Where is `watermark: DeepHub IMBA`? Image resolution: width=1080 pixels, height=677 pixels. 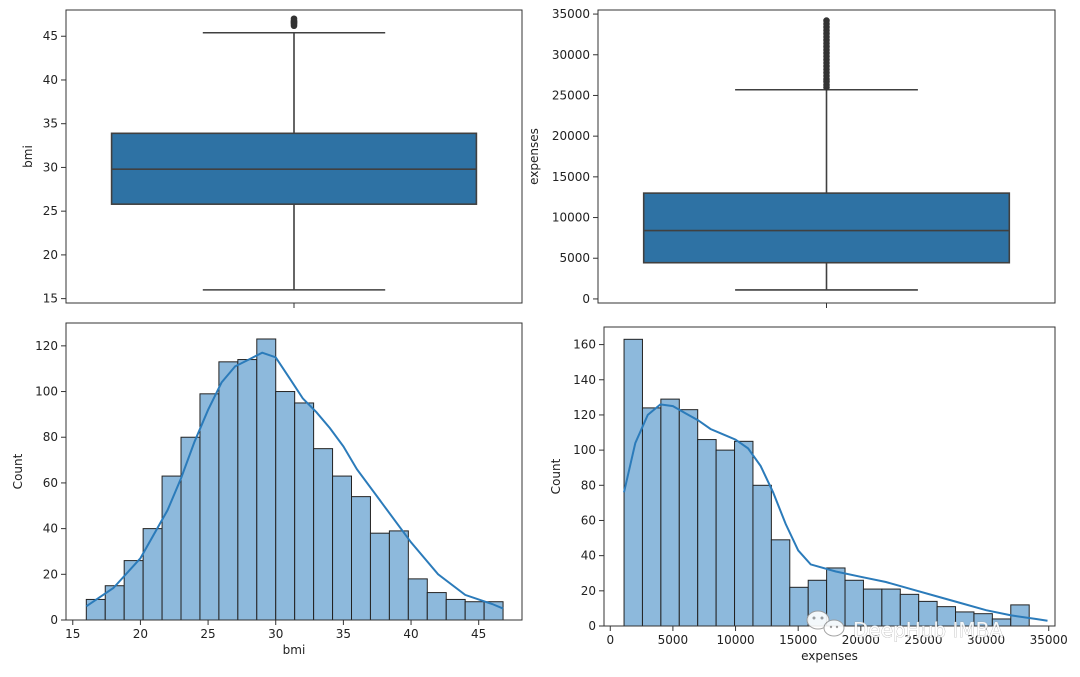 watermark: DeepHub IMBA is located at coordinates (905, 626).